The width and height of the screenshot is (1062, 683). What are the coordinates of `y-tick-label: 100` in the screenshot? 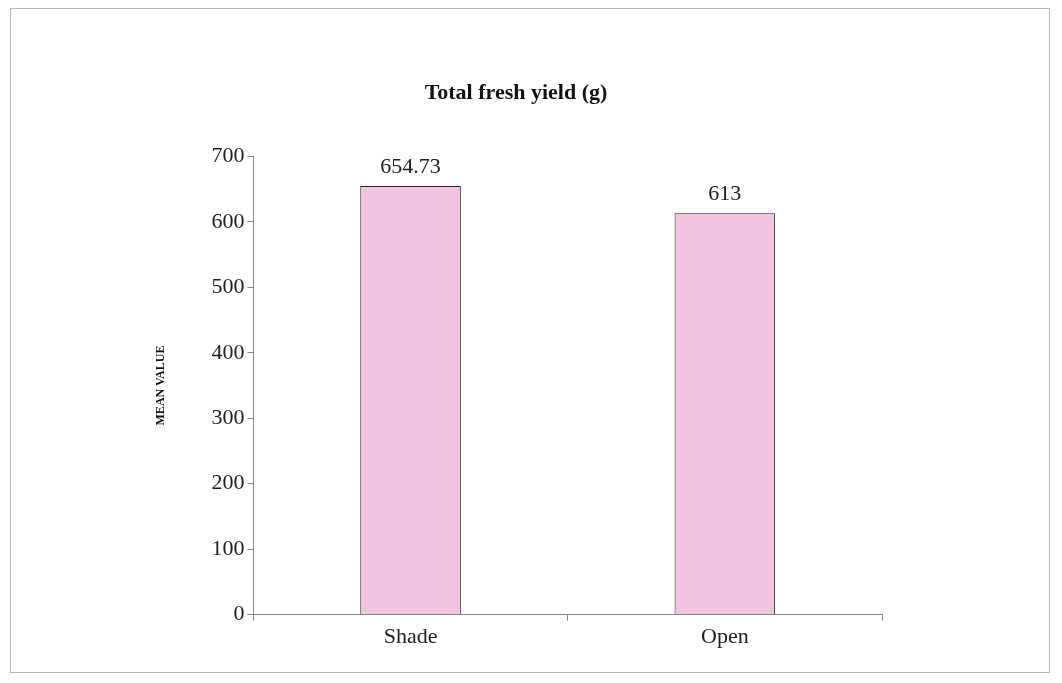 It's located at (228, 547).